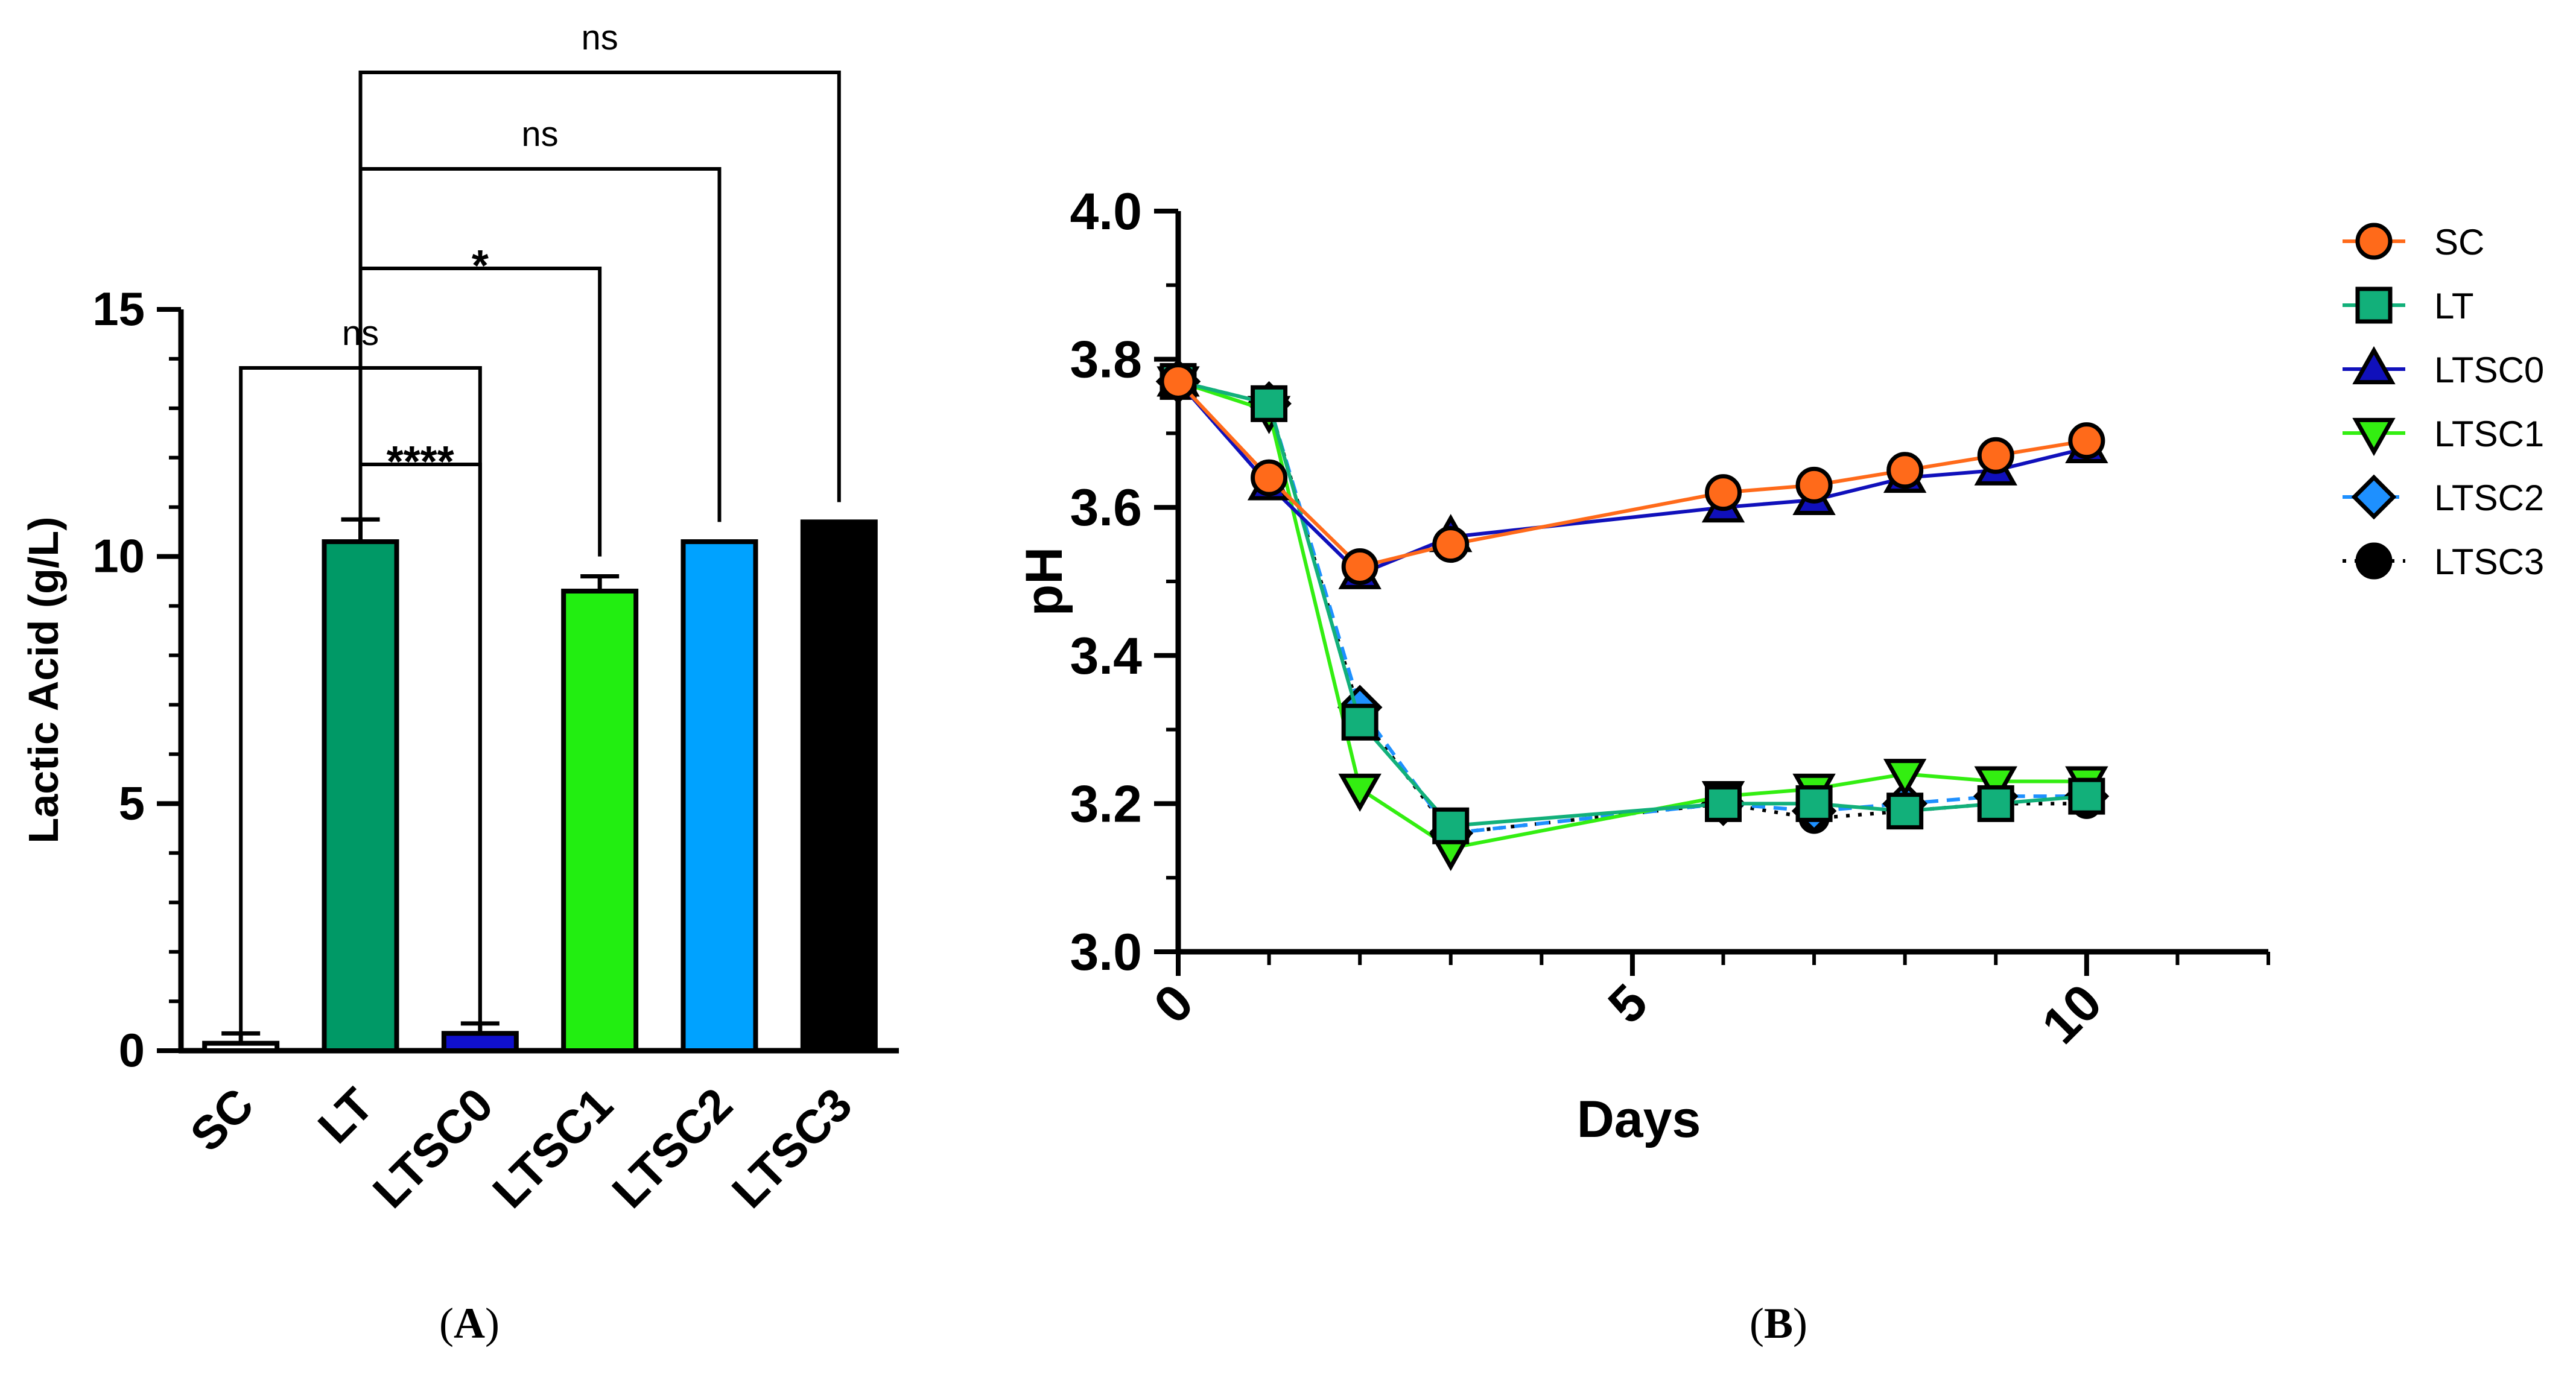 The height and width of the screenshot is (1380, 2576). Describe the element at coordinates (421, 462) in the screenshot. I see `significance-label: ****` at that location.